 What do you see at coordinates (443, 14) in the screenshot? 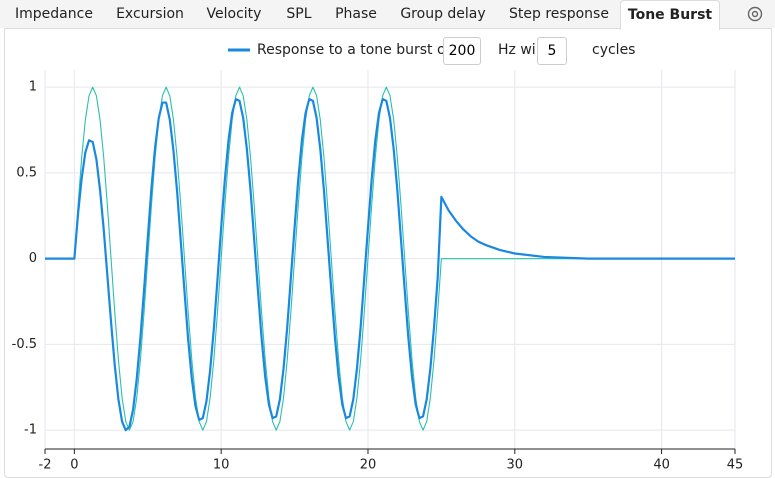
I see `tab: Group delay` at bounding box center [443, 14].